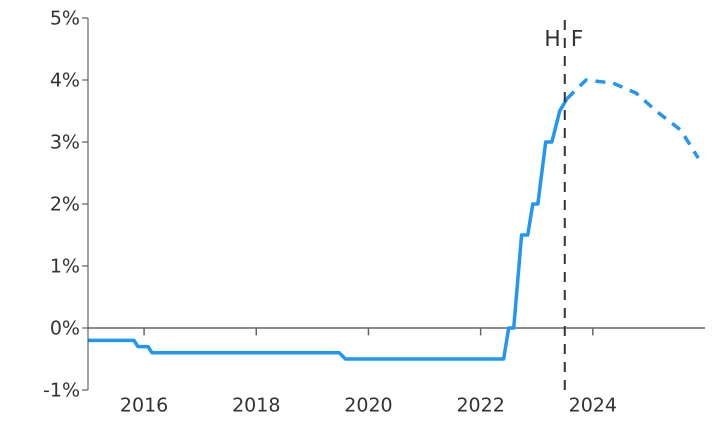 Image resolution: width=718 pixels, height=425 pixels. What do you see at coordinates (144, 405) in the screenshot?
I see `x-tick-label: 2016` at bounding box center [144, 405].